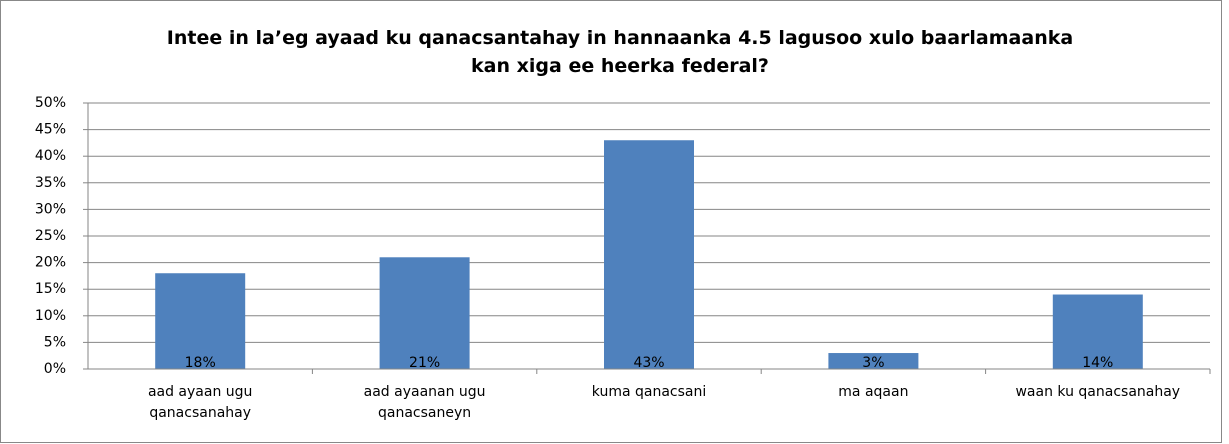  What do you see at coordinates (50, 156) in the screenshot?
I see `y-tick-label: 40%` at bounding box center [50, 156].